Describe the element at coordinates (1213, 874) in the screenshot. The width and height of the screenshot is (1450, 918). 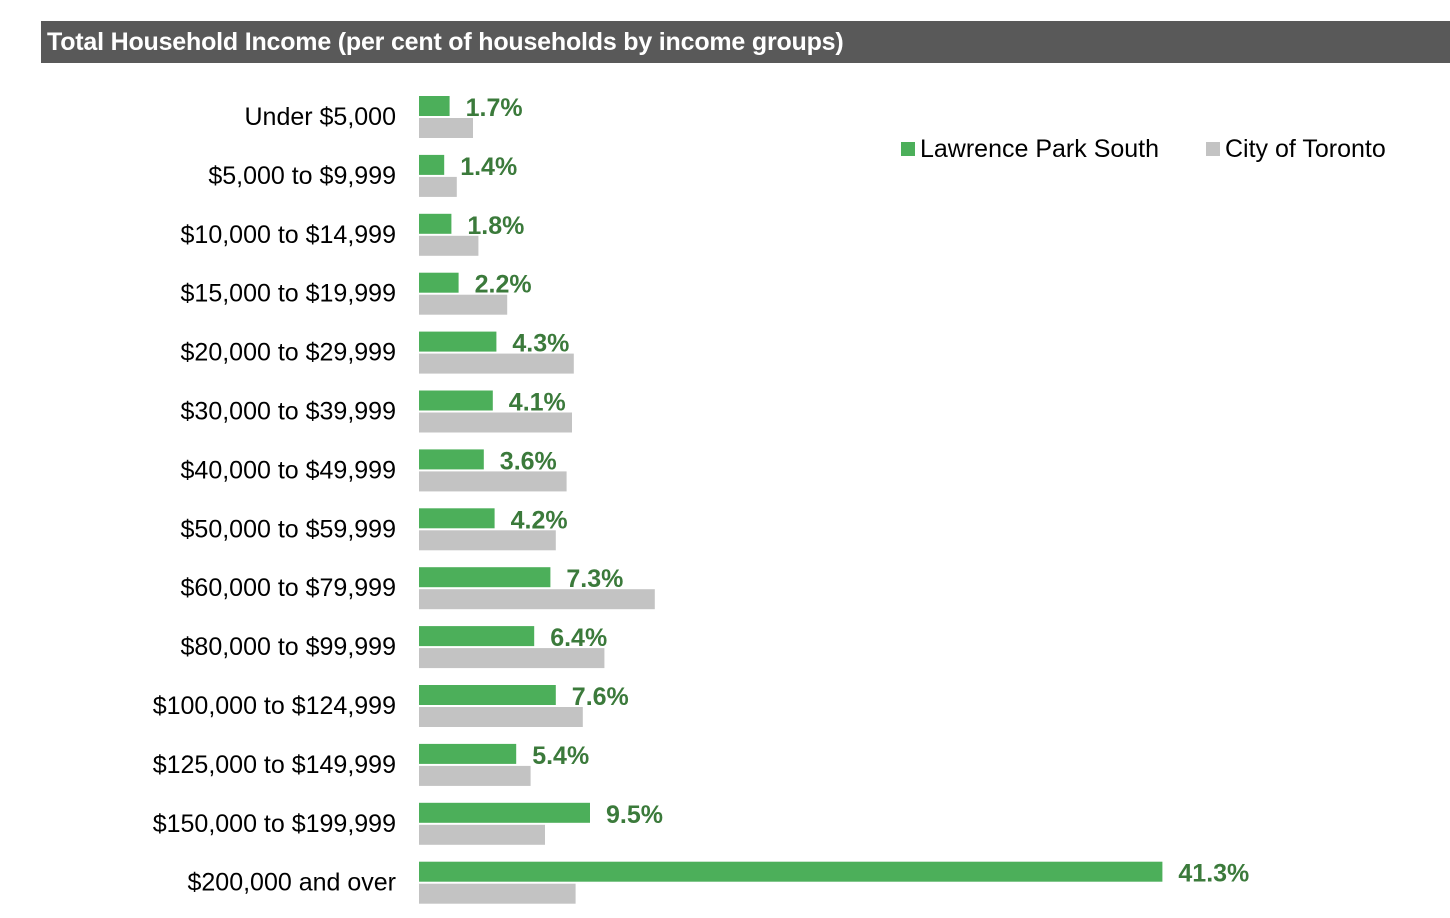
I see `value-label-200-000-and-over: 41.3%` at that location.